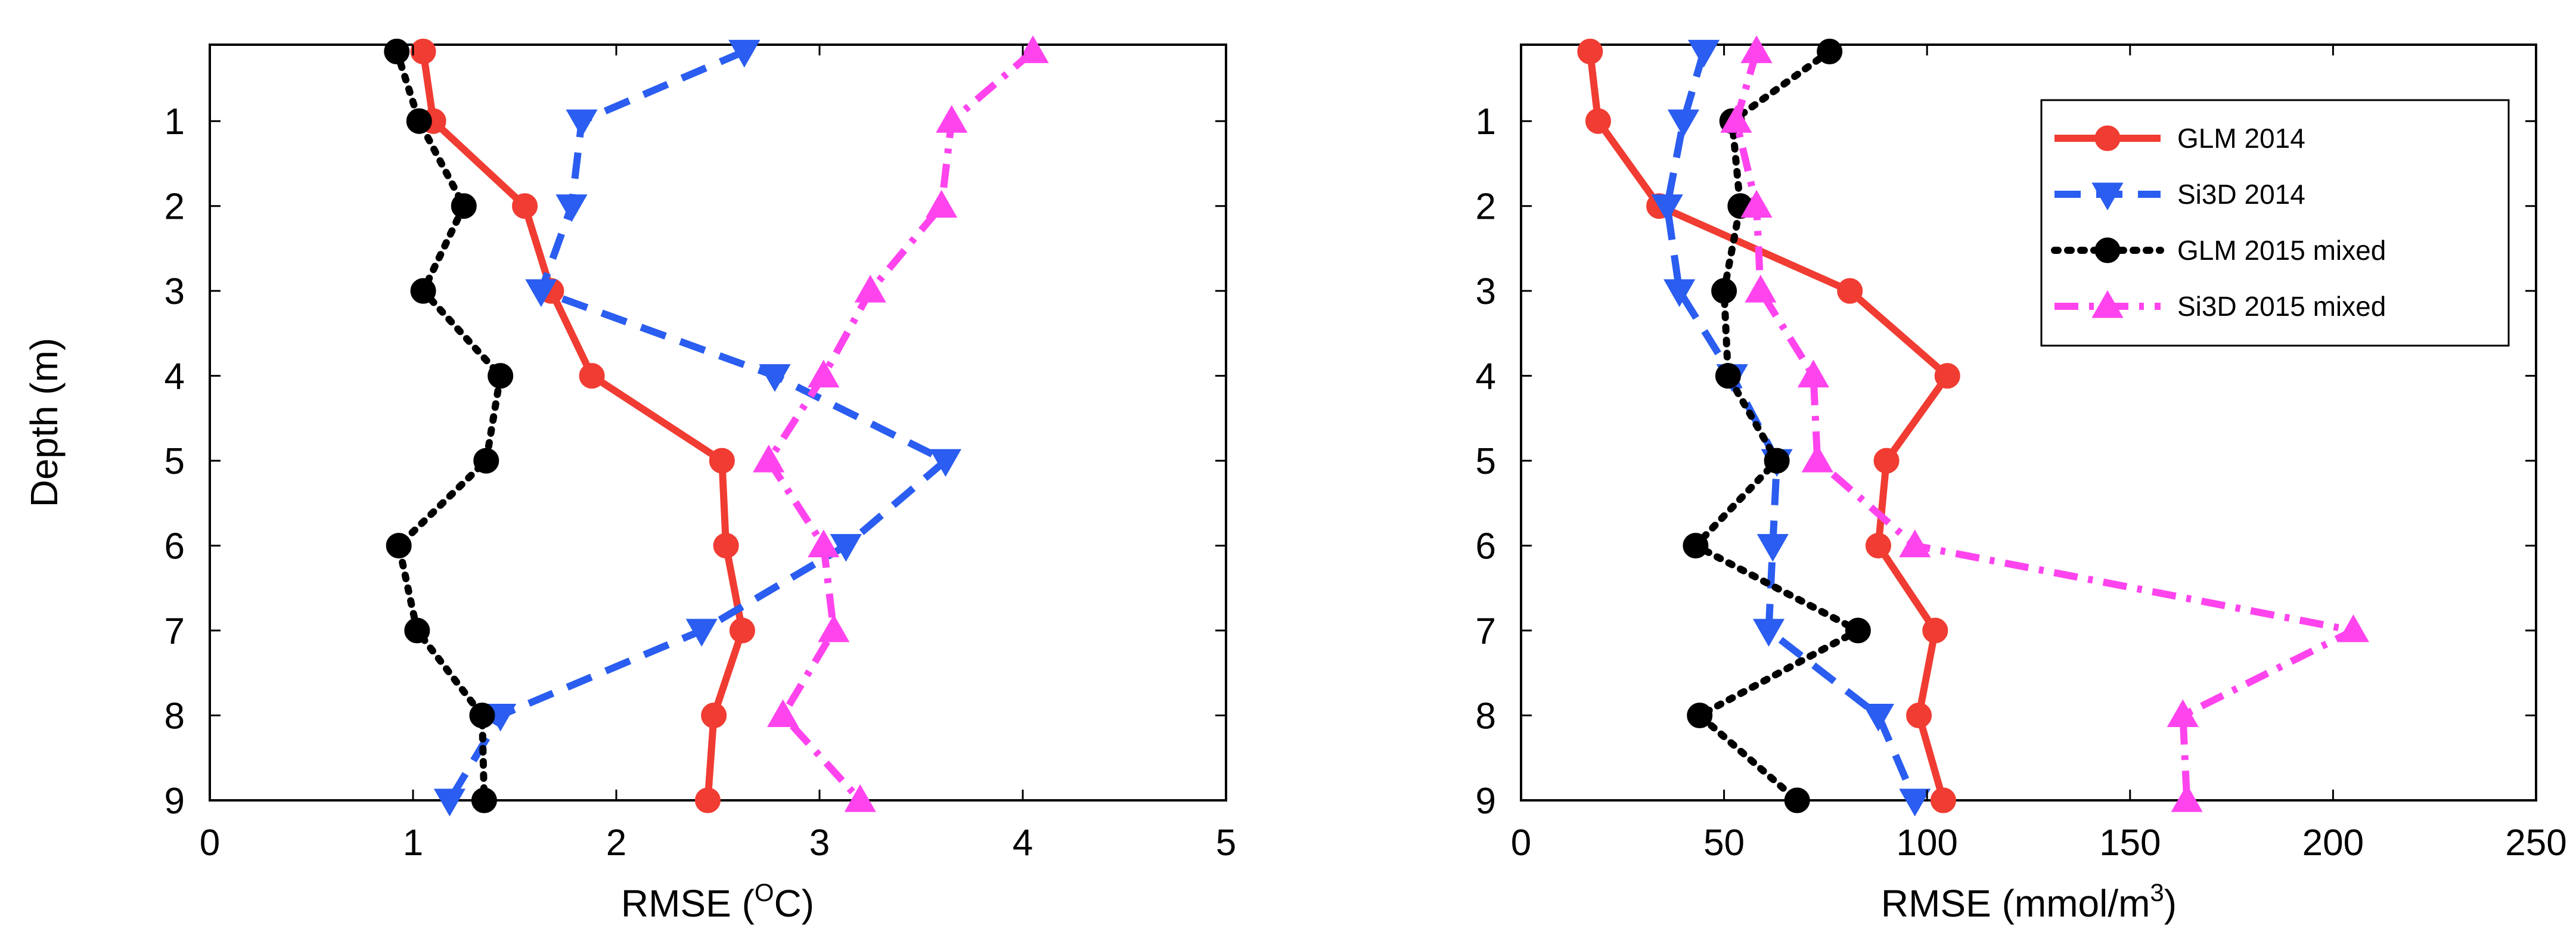 This screenshot has width=2576, height=938. Describe the element at coordinates (2130, 843) in the screenshot. I see `x-tick-label: 150` at that location.